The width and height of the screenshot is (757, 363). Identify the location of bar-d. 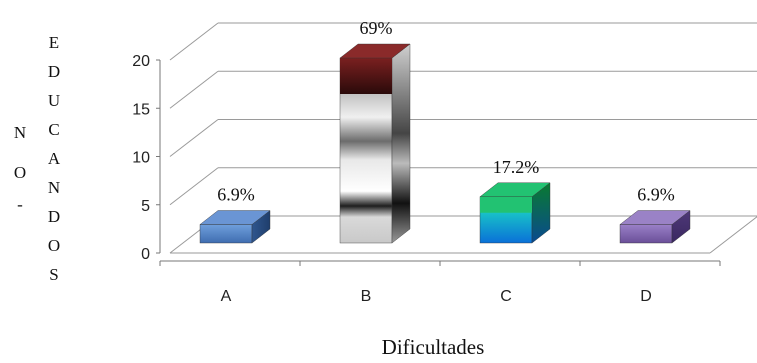
(655, 227).